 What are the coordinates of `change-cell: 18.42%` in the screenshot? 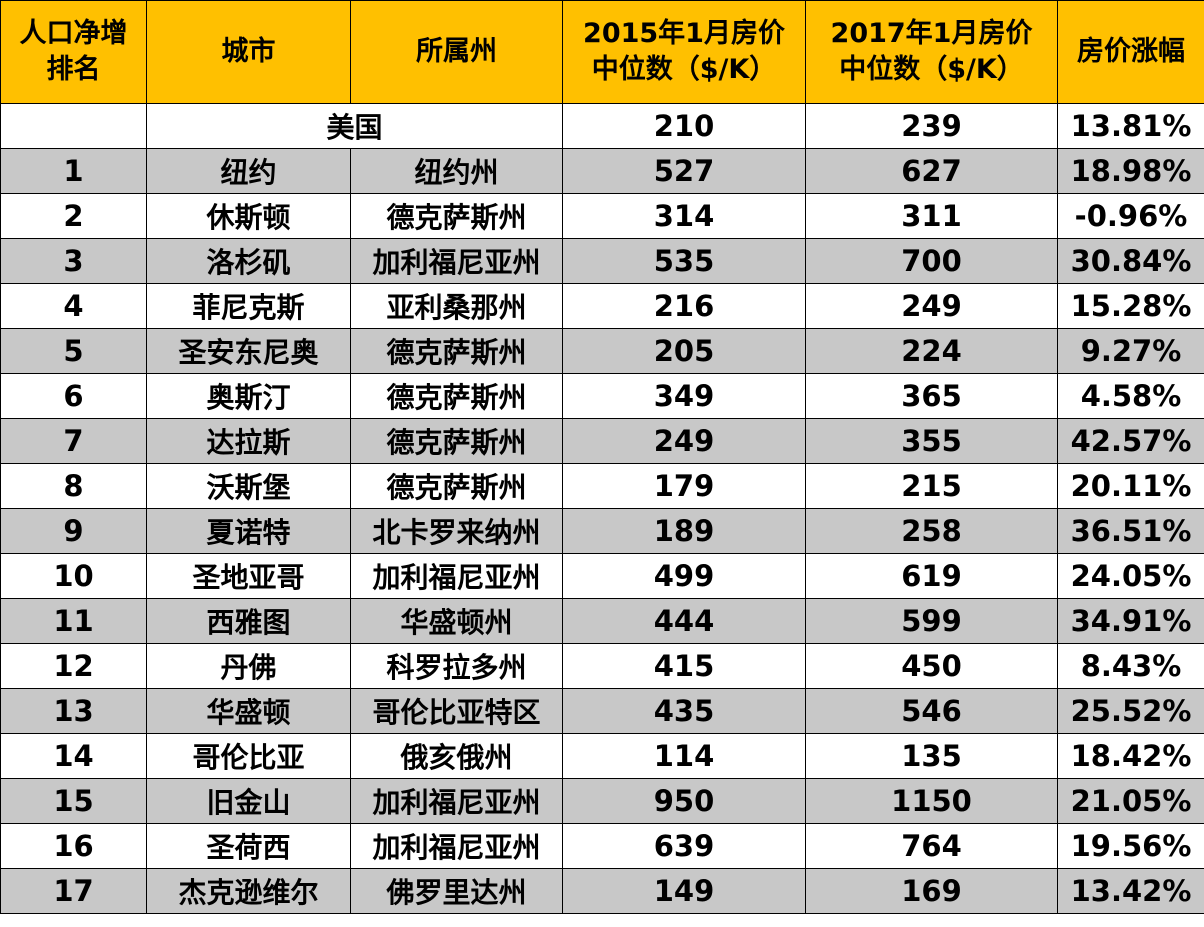 It's located at (1130, 756).